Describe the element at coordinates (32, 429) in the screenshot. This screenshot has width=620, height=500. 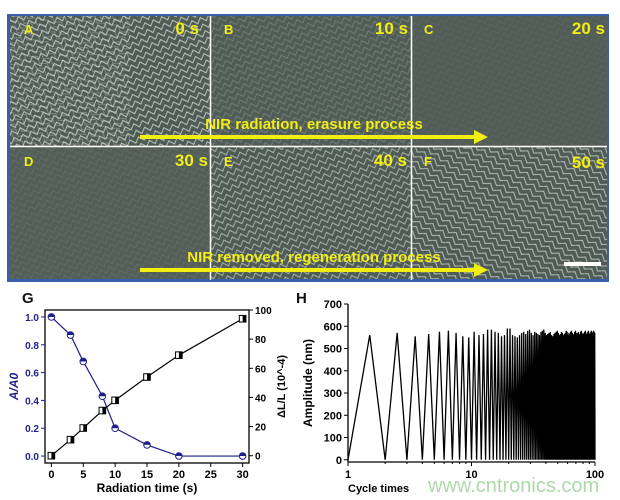
I see `y-tick-label: 0.2` at that location.